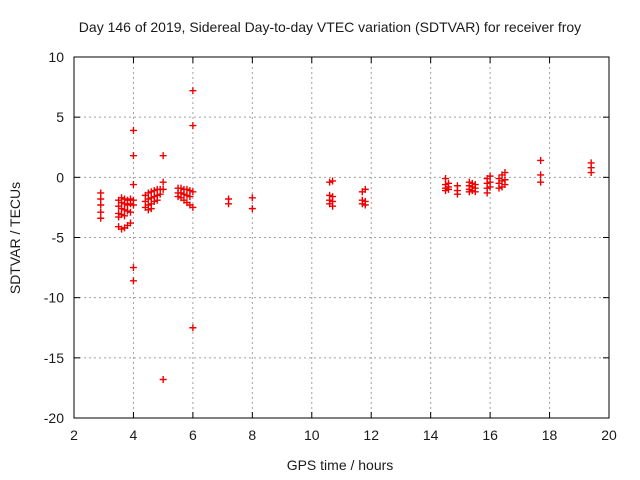 The height and width of the screenshot is (480, 640). Describe the element at coordinates (252, 435) in the screenshot. I see `x-tick-label: 8` at that location.